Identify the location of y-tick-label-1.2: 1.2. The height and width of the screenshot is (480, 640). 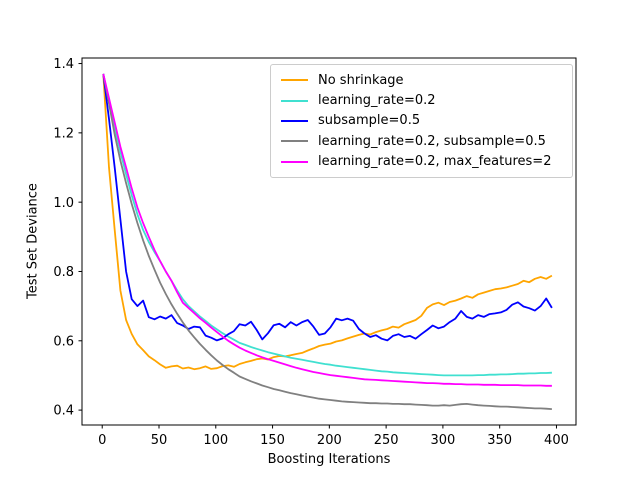
(63, 133).